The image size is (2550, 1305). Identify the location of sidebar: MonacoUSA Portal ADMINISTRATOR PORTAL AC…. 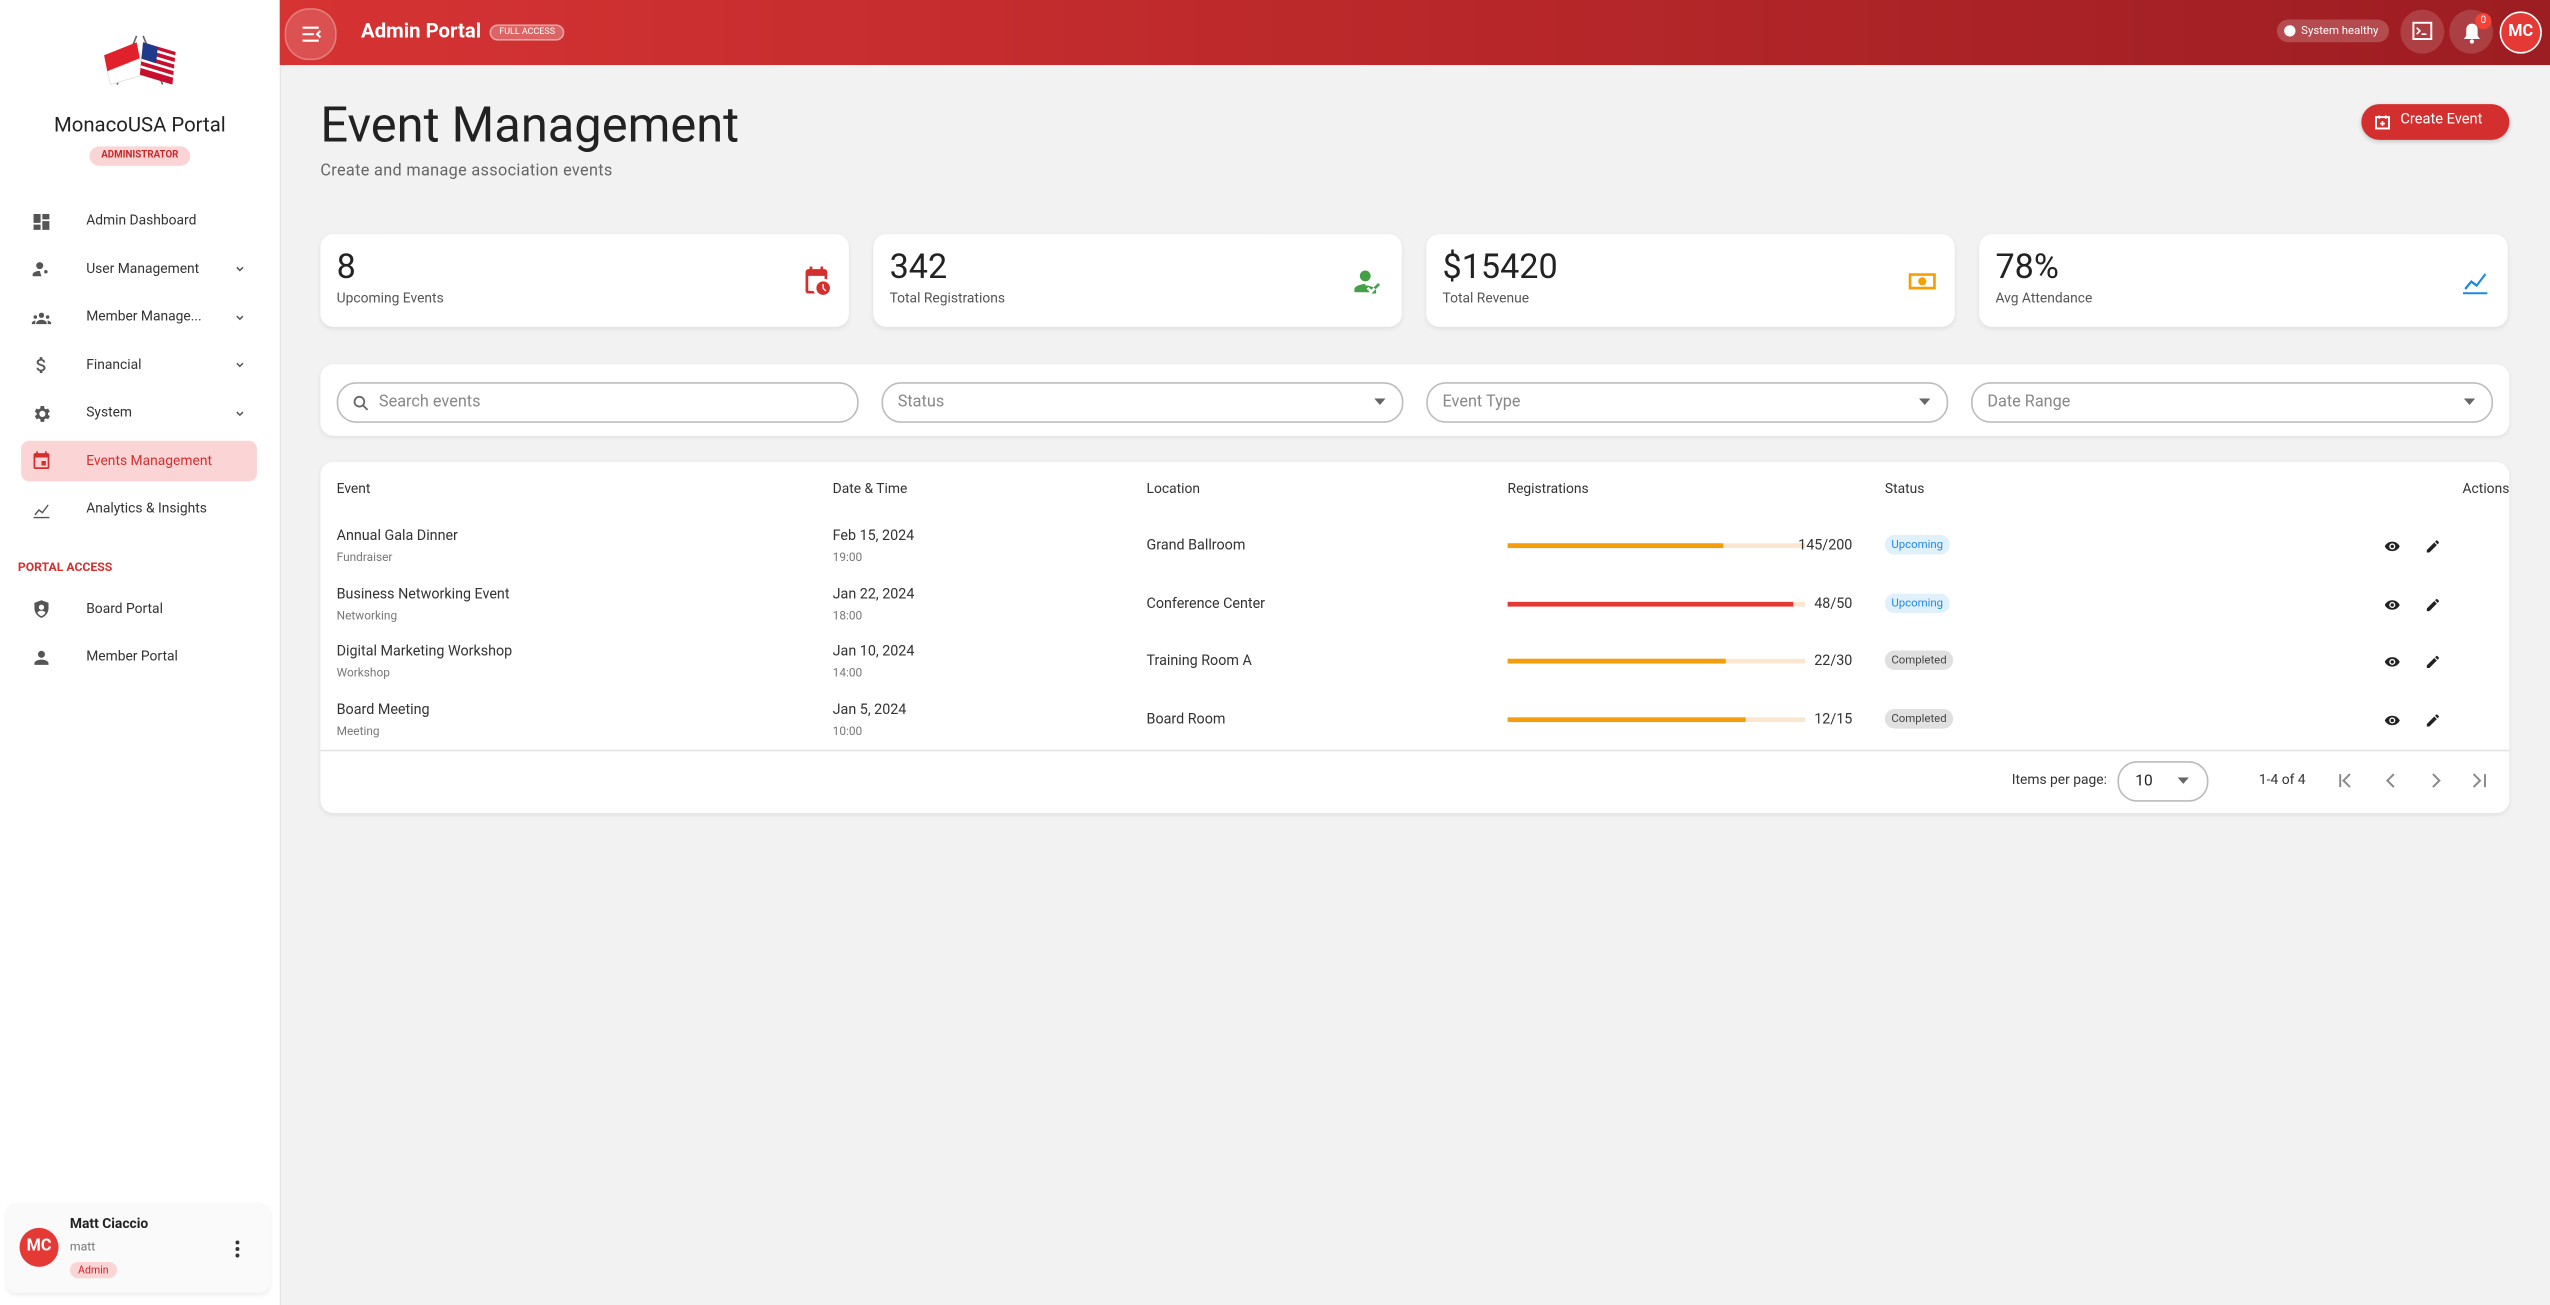
(141, 652).